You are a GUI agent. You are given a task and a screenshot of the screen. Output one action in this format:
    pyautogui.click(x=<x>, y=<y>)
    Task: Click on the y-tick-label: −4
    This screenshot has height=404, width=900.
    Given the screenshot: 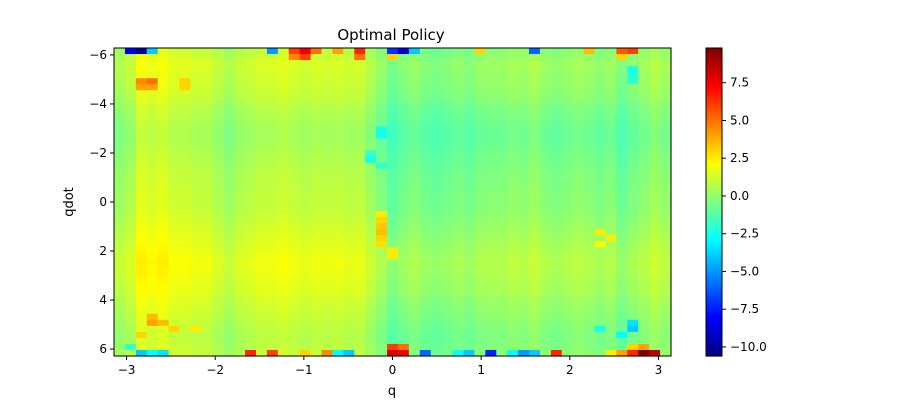 What is the action you would take?
    pyautogui.click(x=98, y=104)
    